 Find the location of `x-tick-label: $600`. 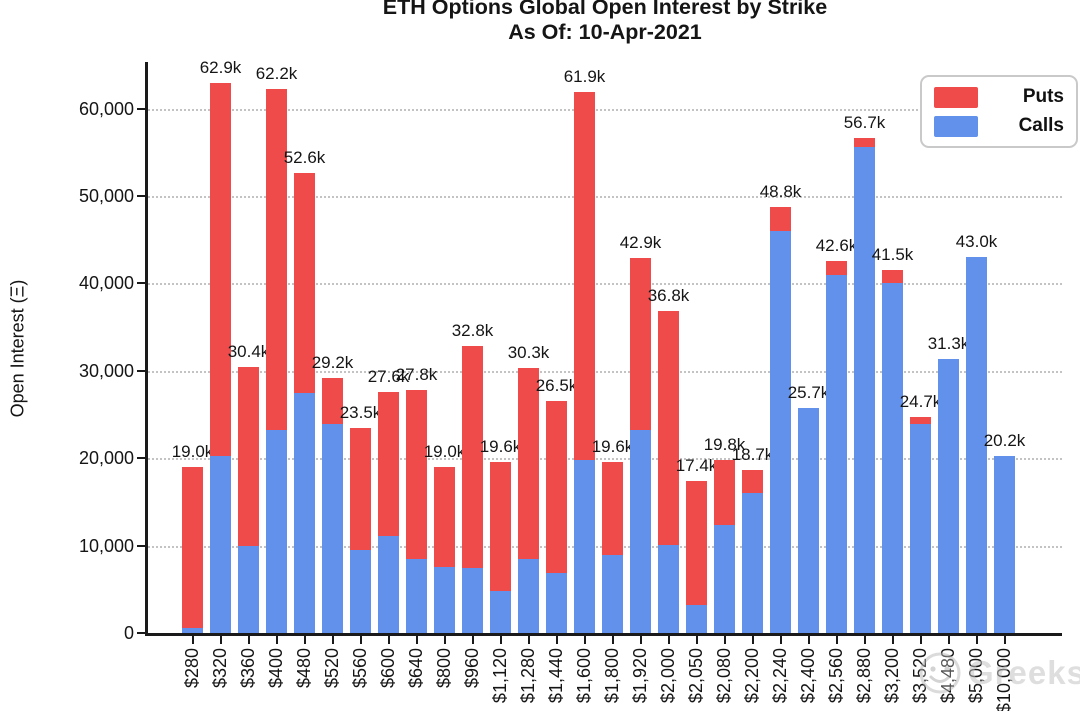

x-tick-label: $600 is located at coordinates (388, 668).